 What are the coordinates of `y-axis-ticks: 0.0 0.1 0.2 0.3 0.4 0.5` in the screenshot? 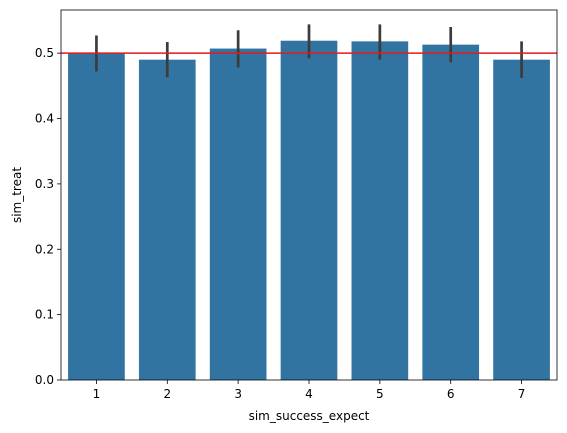 It's located at (48, 216).